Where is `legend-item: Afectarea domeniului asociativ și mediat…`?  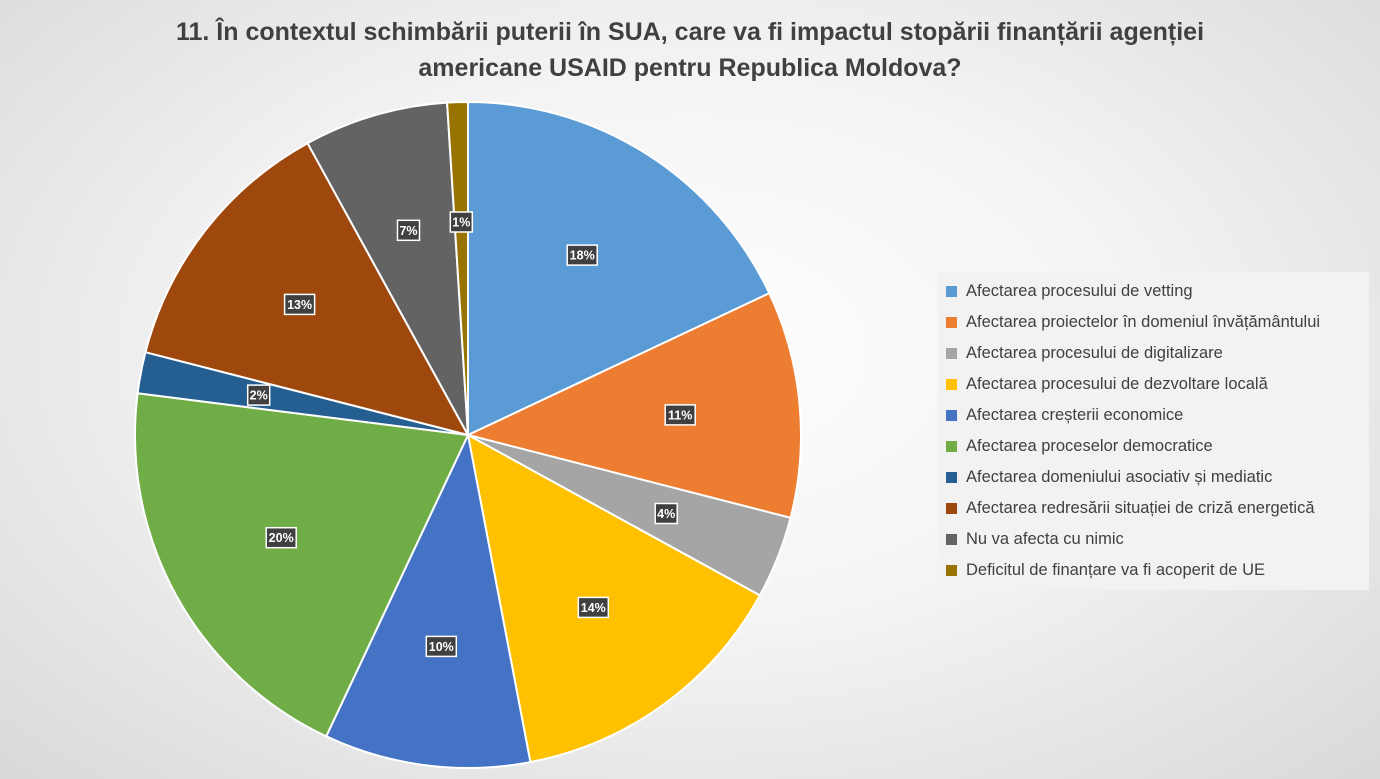
legend-item: Afectarea domeniului asociativ și mediat… is located at coordinates (1153, 477).